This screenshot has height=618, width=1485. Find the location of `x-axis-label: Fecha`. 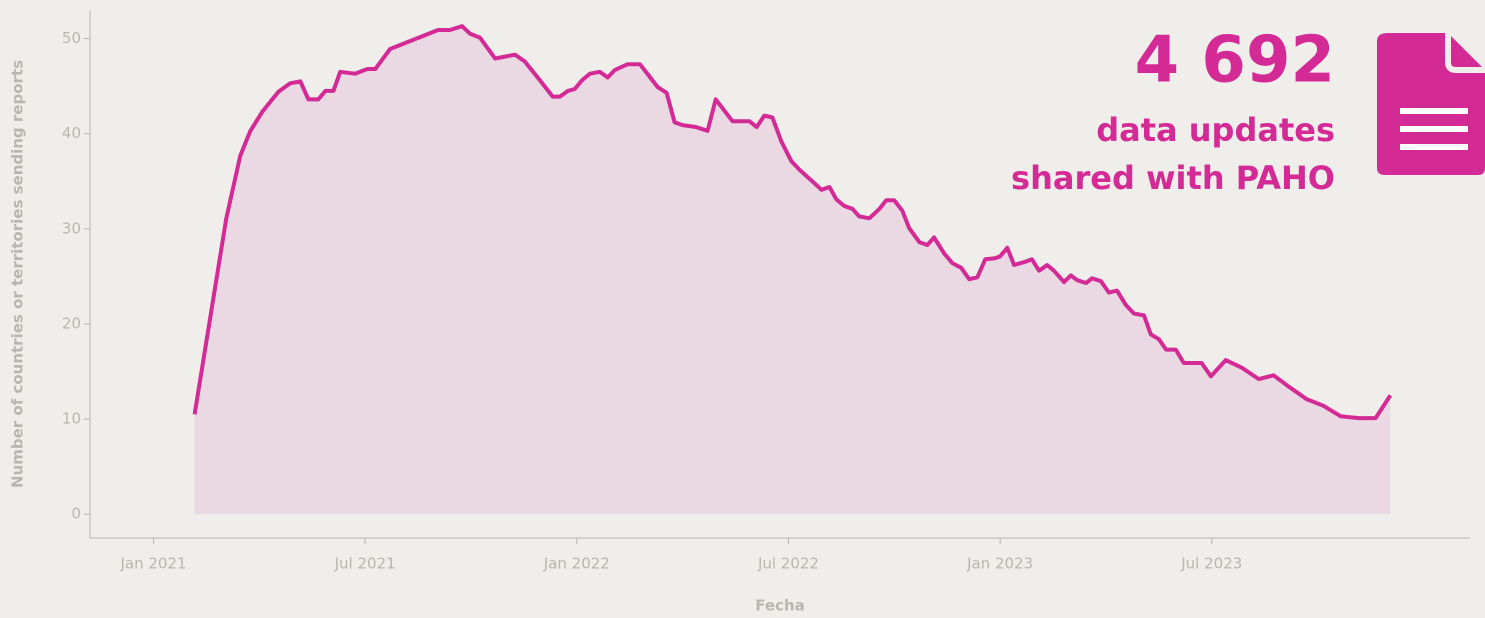

x-axis-label: Fecha is located at coordinates (780, 606).